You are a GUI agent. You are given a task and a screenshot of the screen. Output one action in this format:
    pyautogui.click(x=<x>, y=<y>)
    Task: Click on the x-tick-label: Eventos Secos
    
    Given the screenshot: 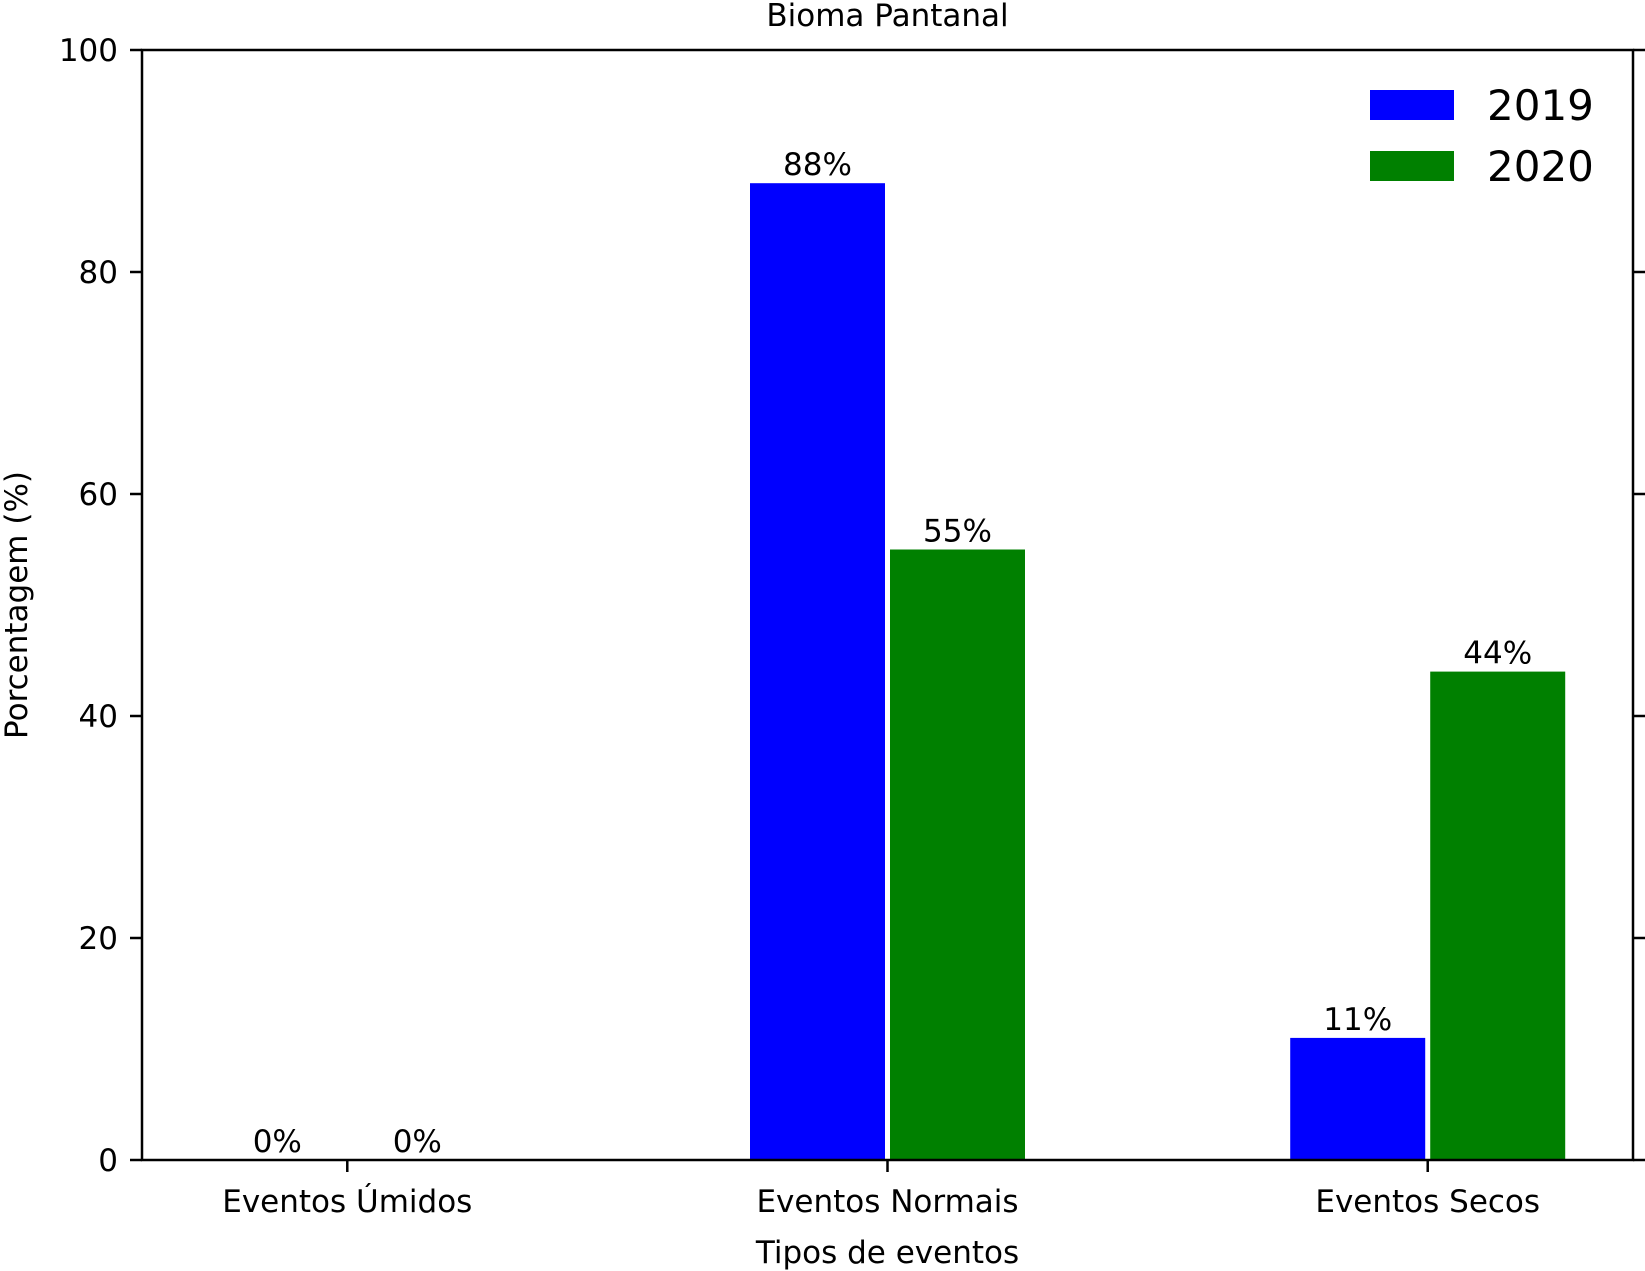 What is the action you would take?
    pyautogui.click(x=1427, y=1202)
    